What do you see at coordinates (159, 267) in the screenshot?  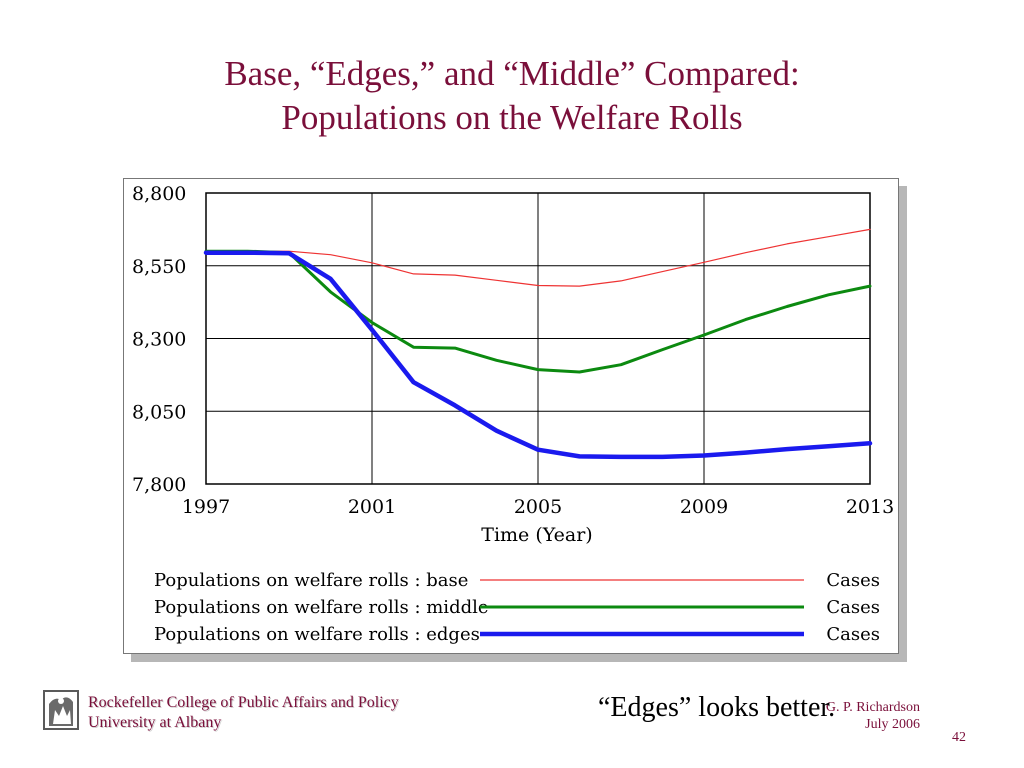 I see `y-tick-label: 8,550` at bounding box center [159, 267].